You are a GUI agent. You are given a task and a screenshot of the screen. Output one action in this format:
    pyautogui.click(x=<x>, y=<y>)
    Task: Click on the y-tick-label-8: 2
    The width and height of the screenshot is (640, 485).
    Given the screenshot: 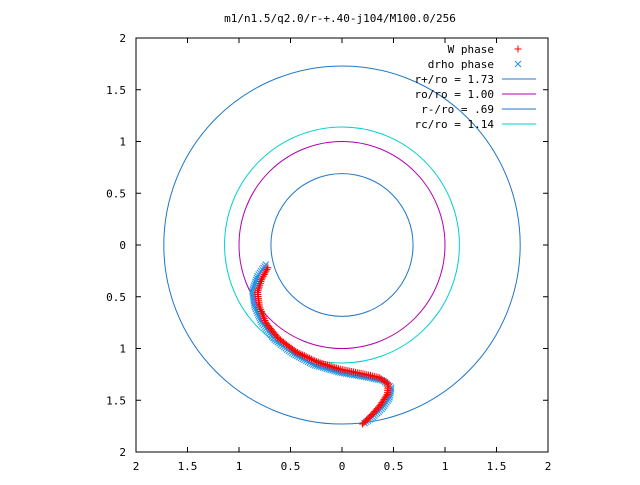 What is the action you would take?
    pyautogui.click(x=122, y=38)
    